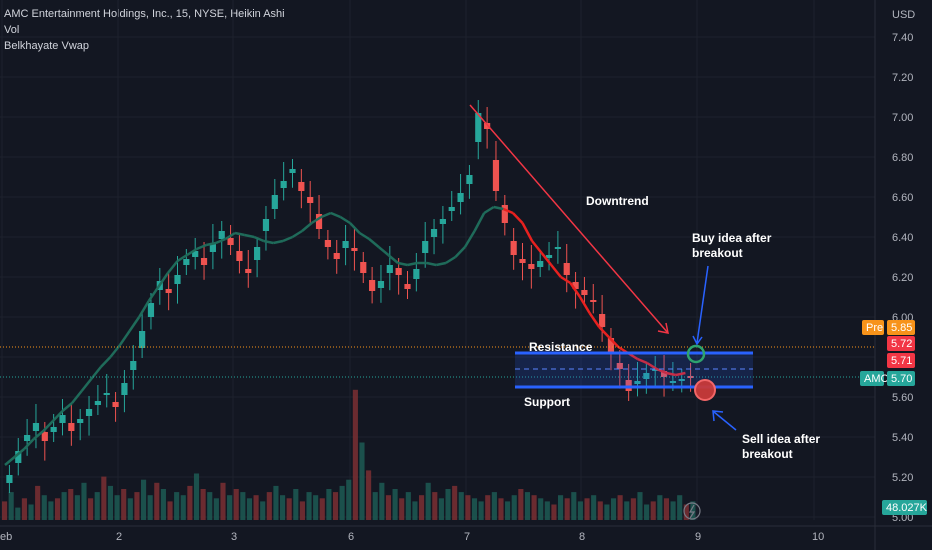 This screenshot has height=550, width=932. Describe the element at coordinates (705, 390) in the screenshot. I see `sell-marker-circle` at that location.